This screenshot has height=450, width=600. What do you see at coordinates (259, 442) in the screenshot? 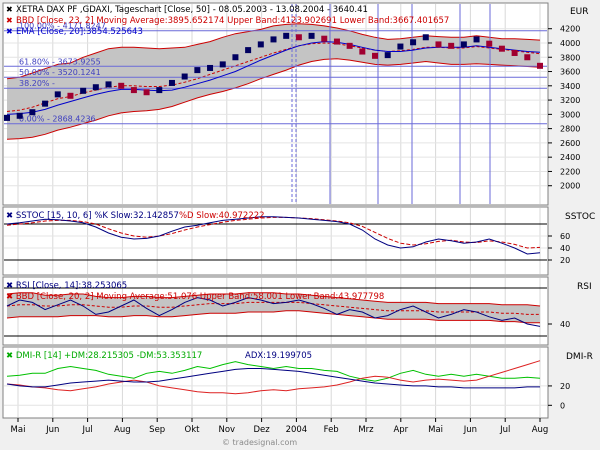
I see `watermark: © tradesignal.com` at bounding box center [259, 442].